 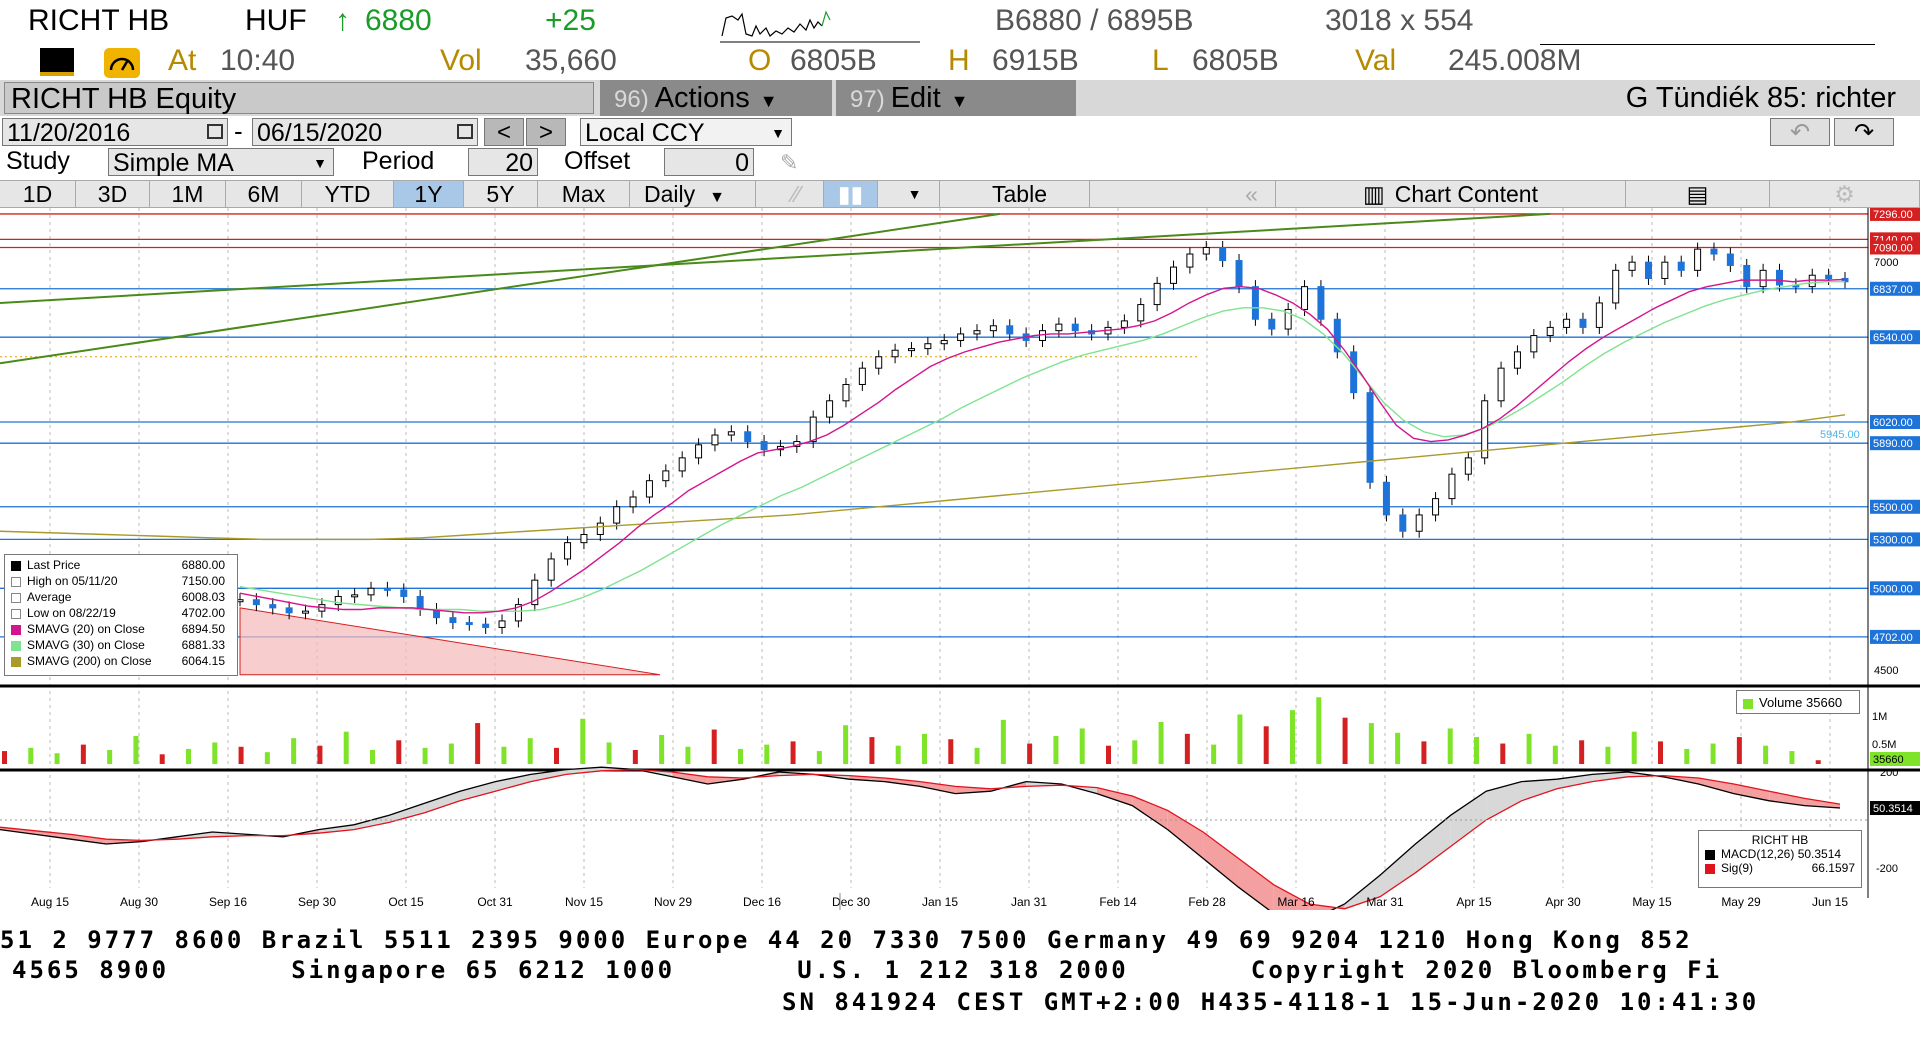 I want to click on chevron-down-icon: ▼, so click(x=717, y=197).